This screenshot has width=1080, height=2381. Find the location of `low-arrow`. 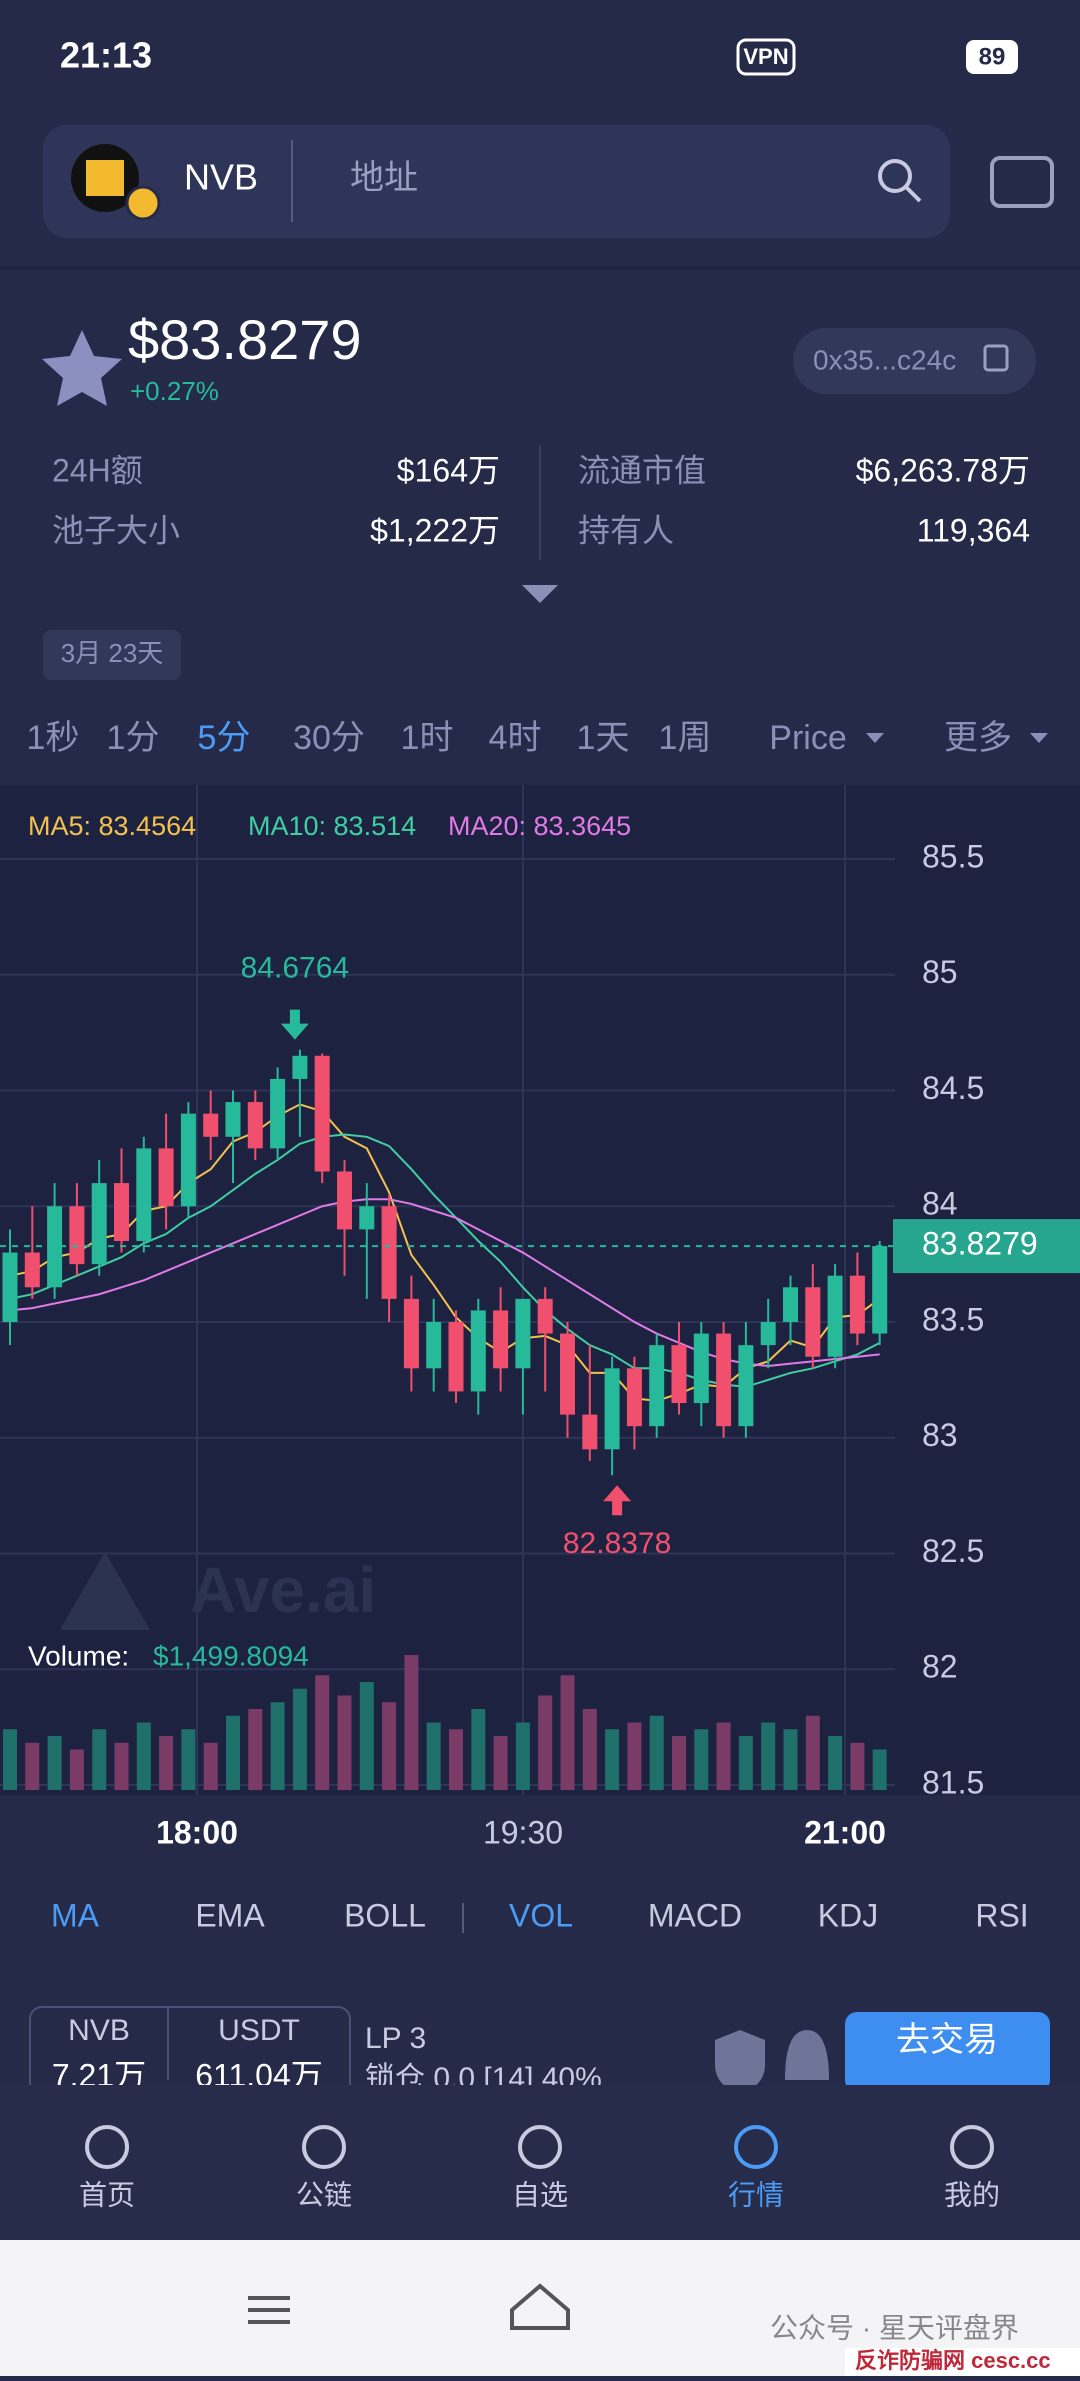

low-arrow is located at coordinates (617, 1500).